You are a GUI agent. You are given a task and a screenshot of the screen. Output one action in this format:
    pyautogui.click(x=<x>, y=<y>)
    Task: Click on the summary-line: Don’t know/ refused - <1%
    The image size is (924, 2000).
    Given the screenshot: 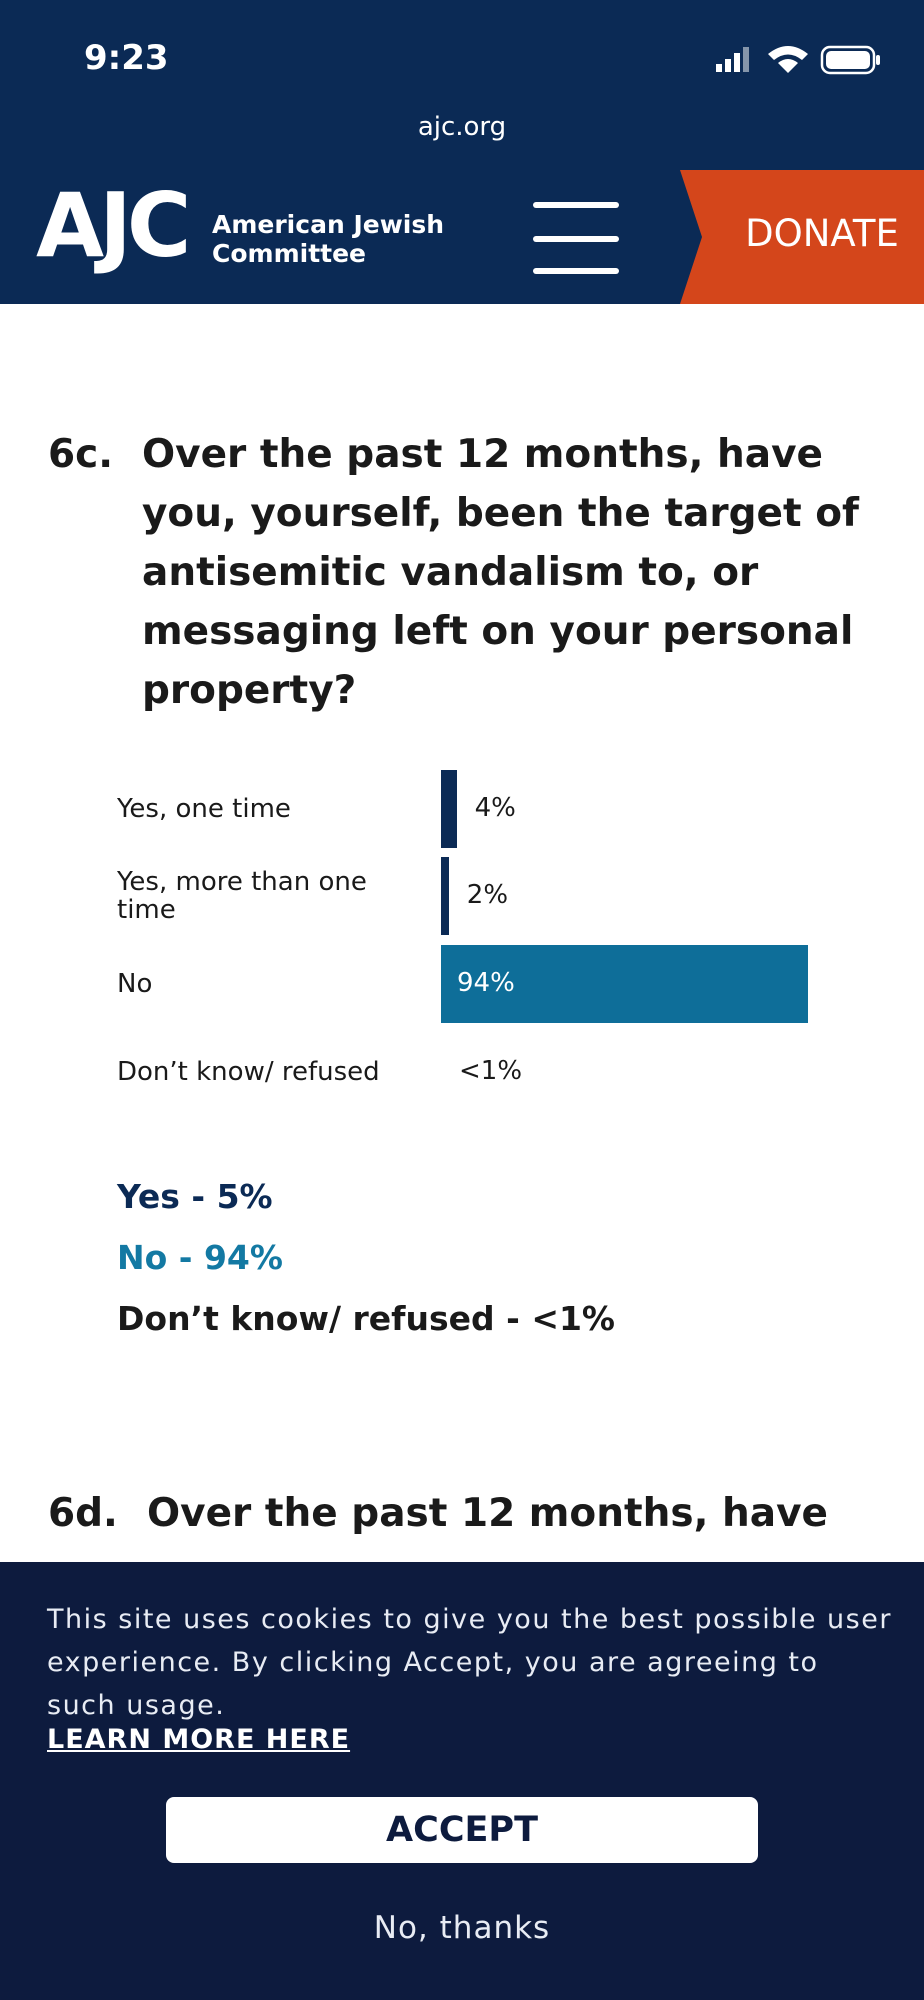 What is the action you would take?
    pyautogui.click(x=366, y=1318)
    